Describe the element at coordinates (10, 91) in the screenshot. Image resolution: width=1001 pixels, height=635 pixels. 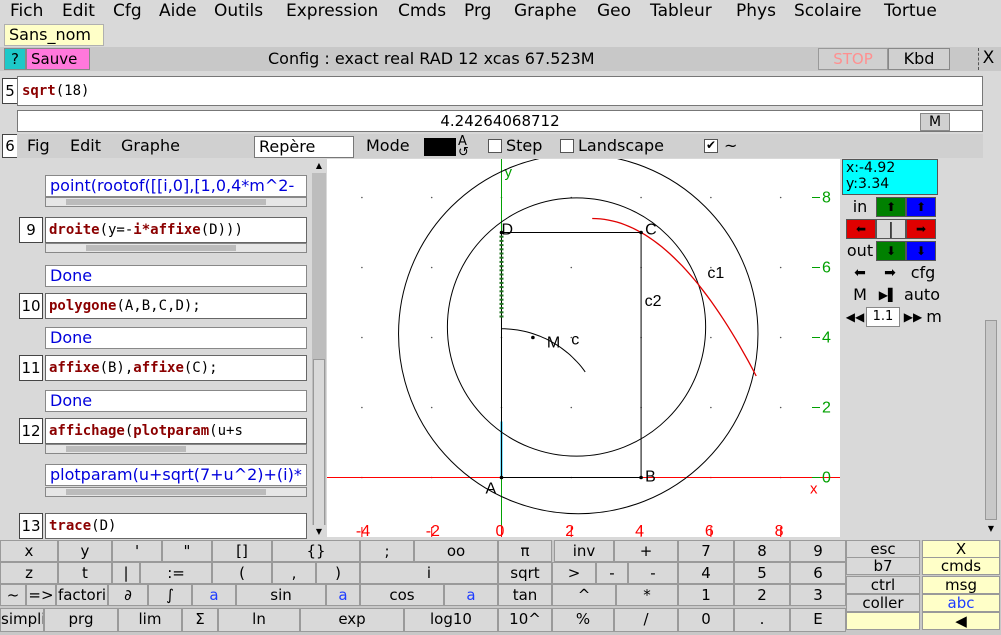
I see `level-number: 5` at that location.